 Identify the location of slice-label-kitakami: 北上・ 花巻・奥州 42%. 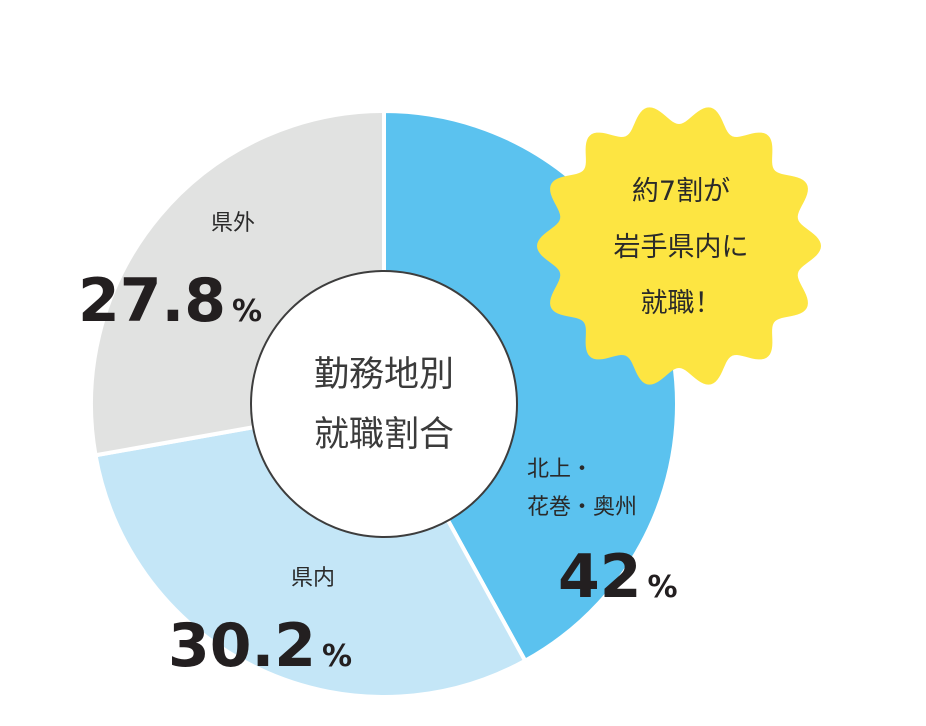
(602, 534).